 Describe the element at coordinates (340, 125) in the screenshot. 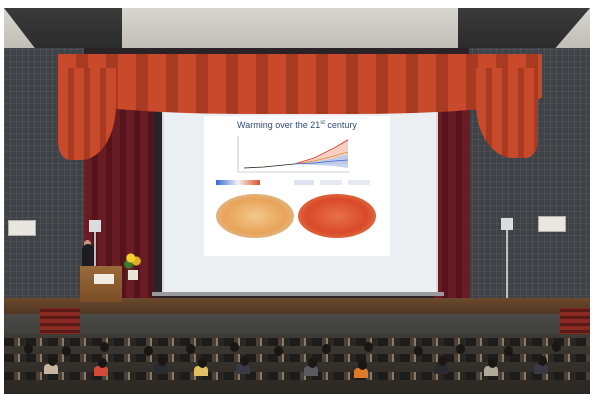

I see `slide-title-suffix: century` at that location.